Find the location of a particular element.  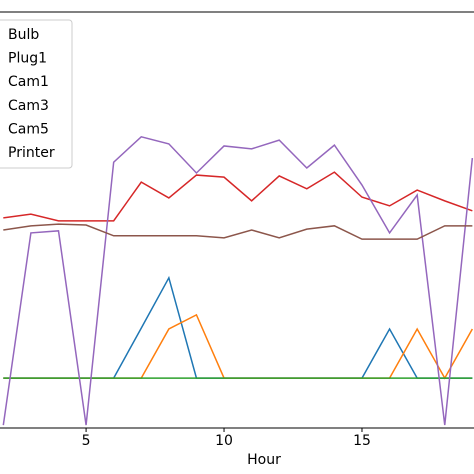

legend-label: Printer is located at coordinates (31, 153).